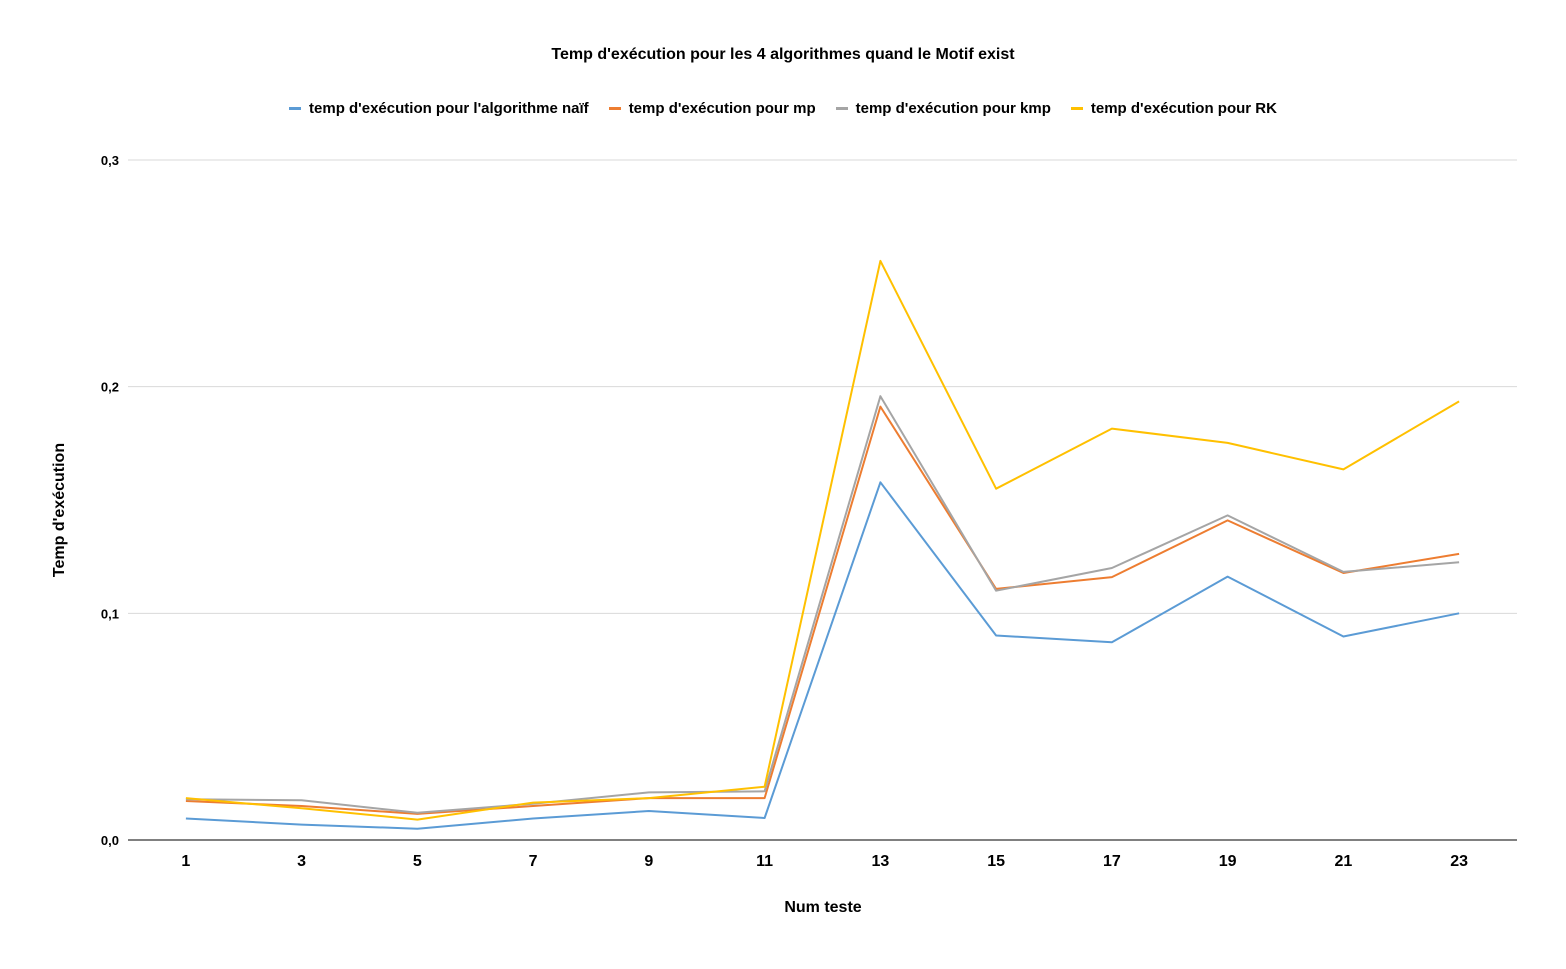 Image resolution: width=1566 pixels, height=969 pixels. I want to click on legend-label: temp d'exécution pour mp, so click(722, 108).